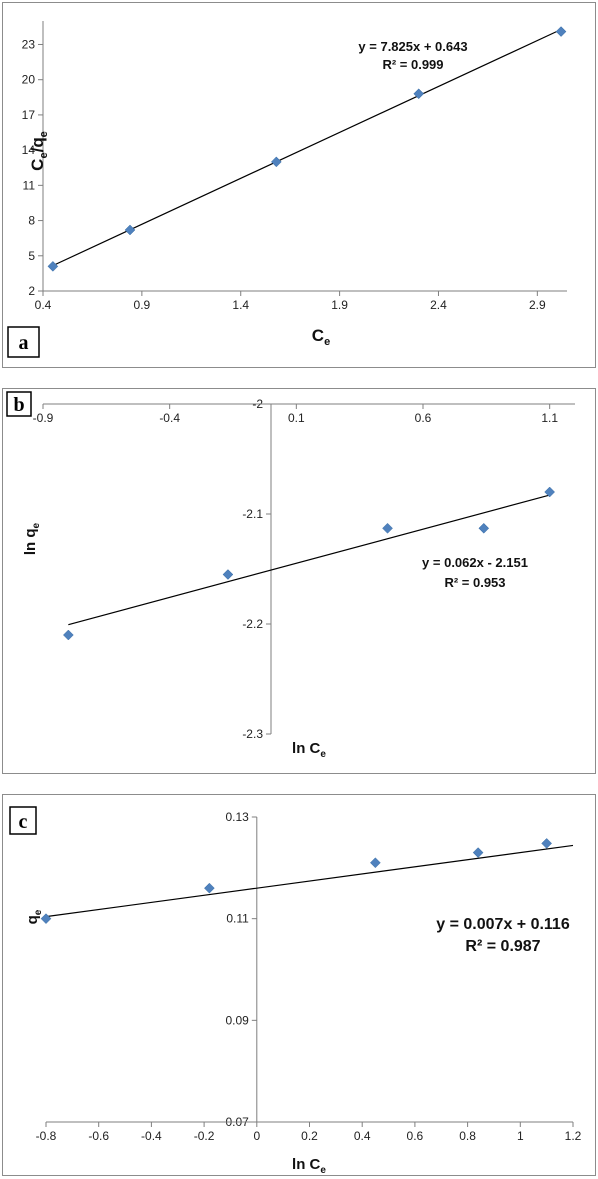 This screenshot has height=1179, width=598. I want to click on y-axis-label: qe, so click(34, 916).